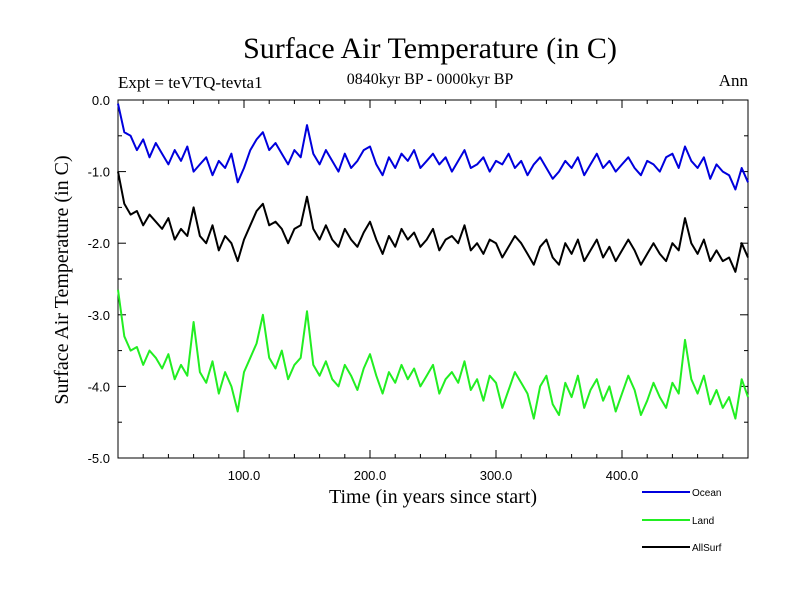 The height and width of the screenshot is (600, 800). Describe the element at coordinates (433, 497) in the screenshot. I see `x-axis-label: Time (in years since start)` at that location.